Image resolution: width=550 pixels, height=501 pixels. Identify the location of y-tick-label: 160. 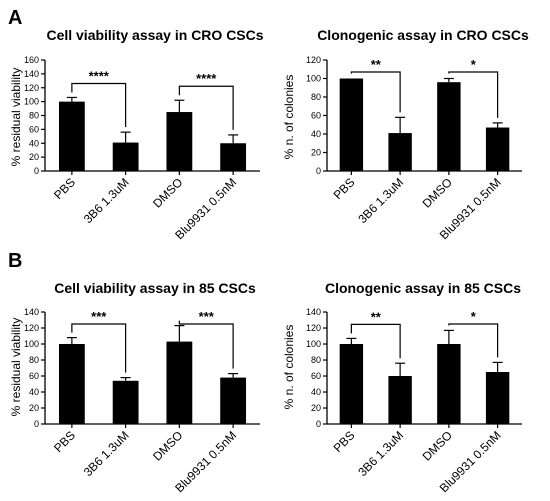
(31, 60).